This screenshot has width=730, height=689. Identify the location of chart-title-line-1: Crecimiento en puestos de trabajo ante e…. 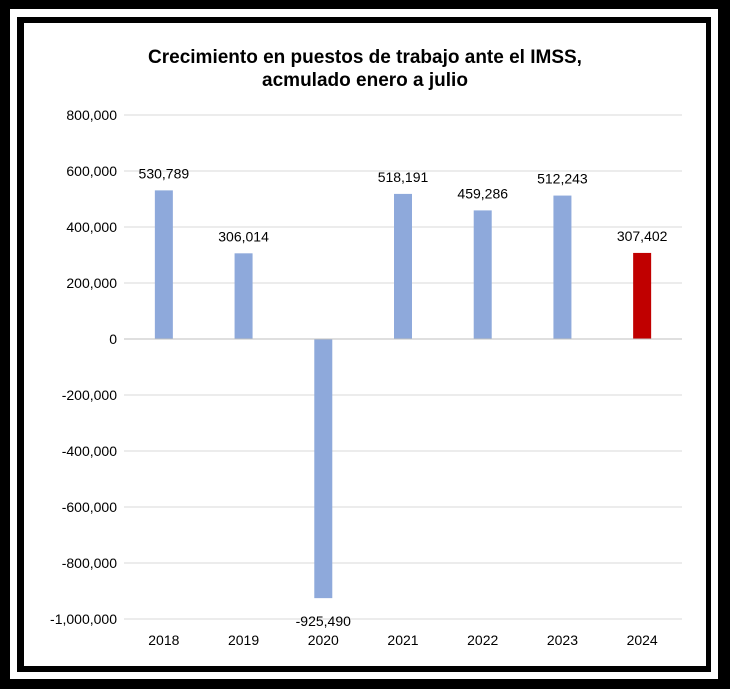
(365, 57).